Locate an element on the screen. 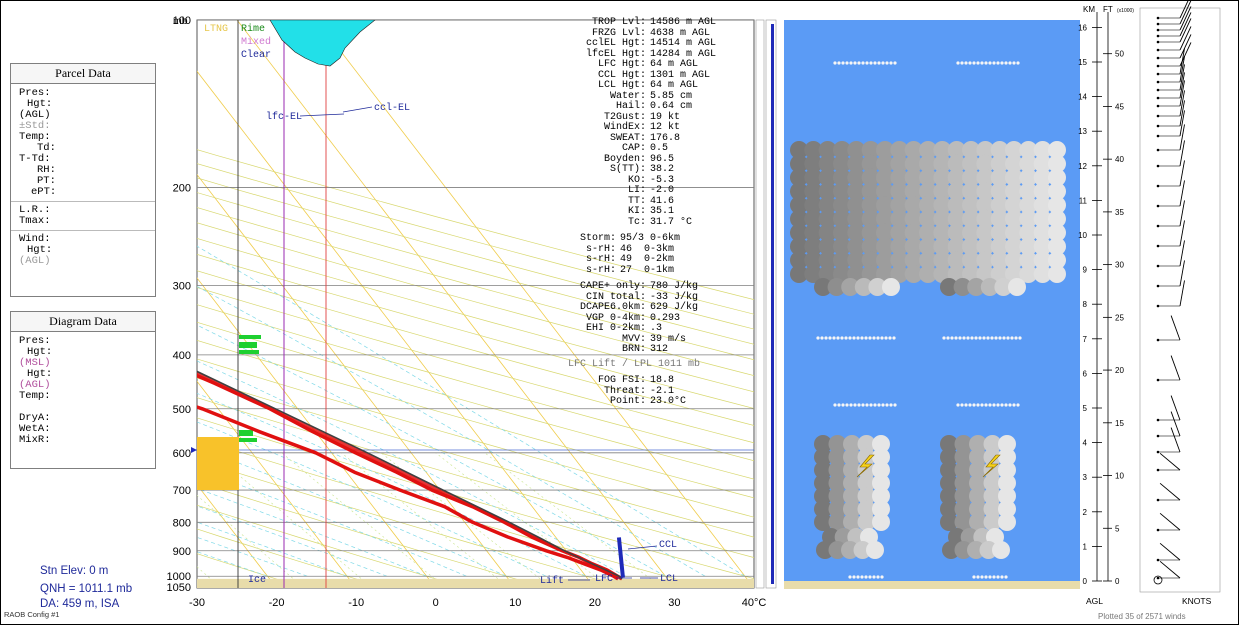  annotation-leader is located at coordinates (642, 547).